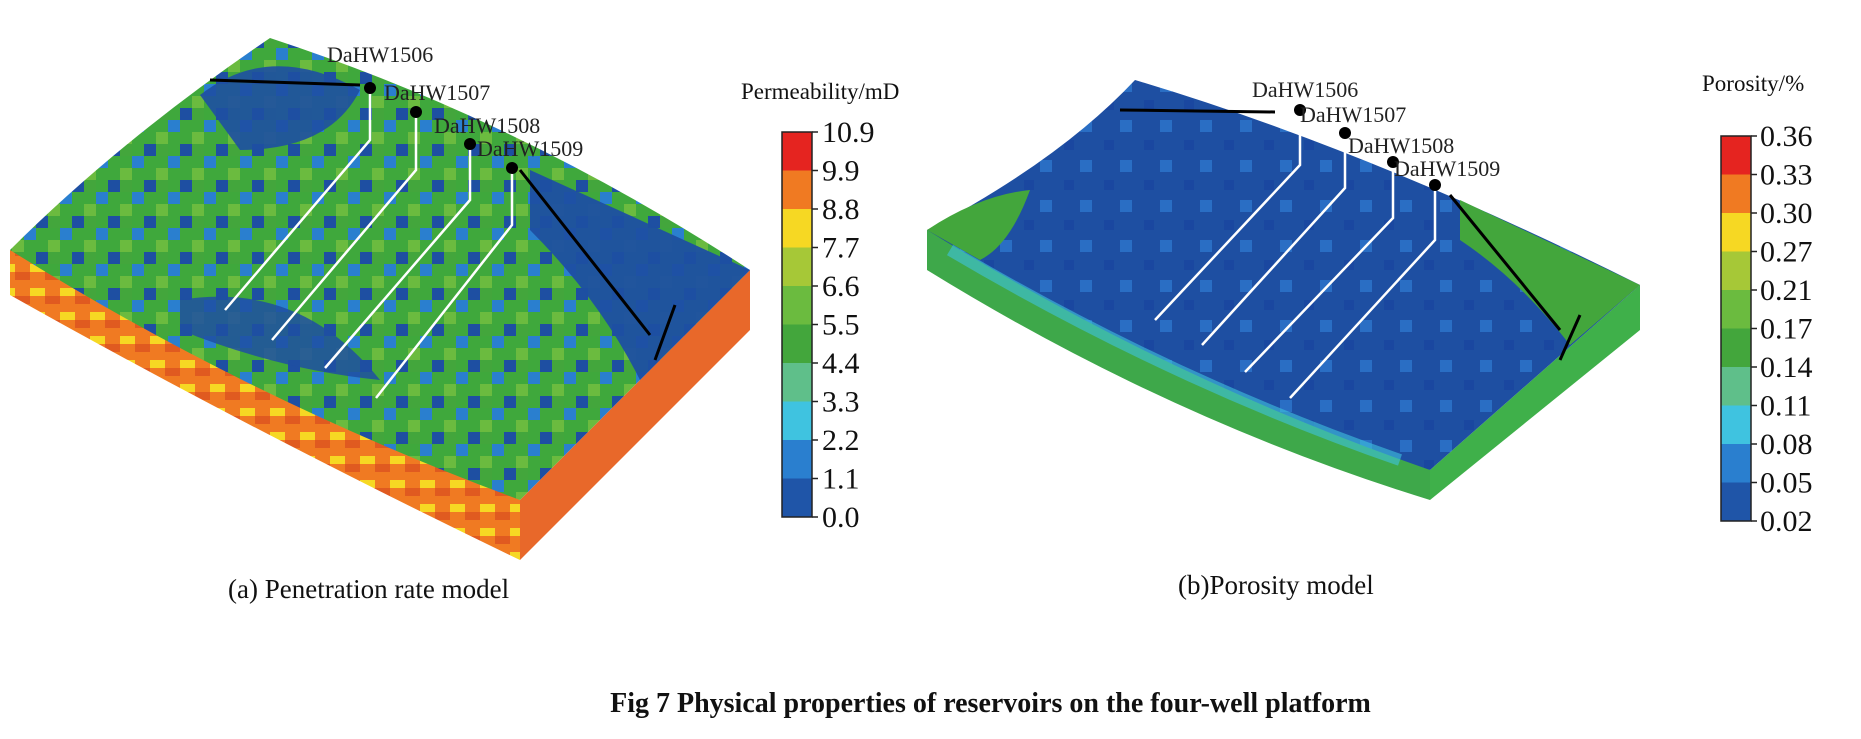 This screenshot has height=739, width=1861. Describe the element at coordinates (820, 91) in the screenshot. I see `legend-title: Permeability/mD` at that location.